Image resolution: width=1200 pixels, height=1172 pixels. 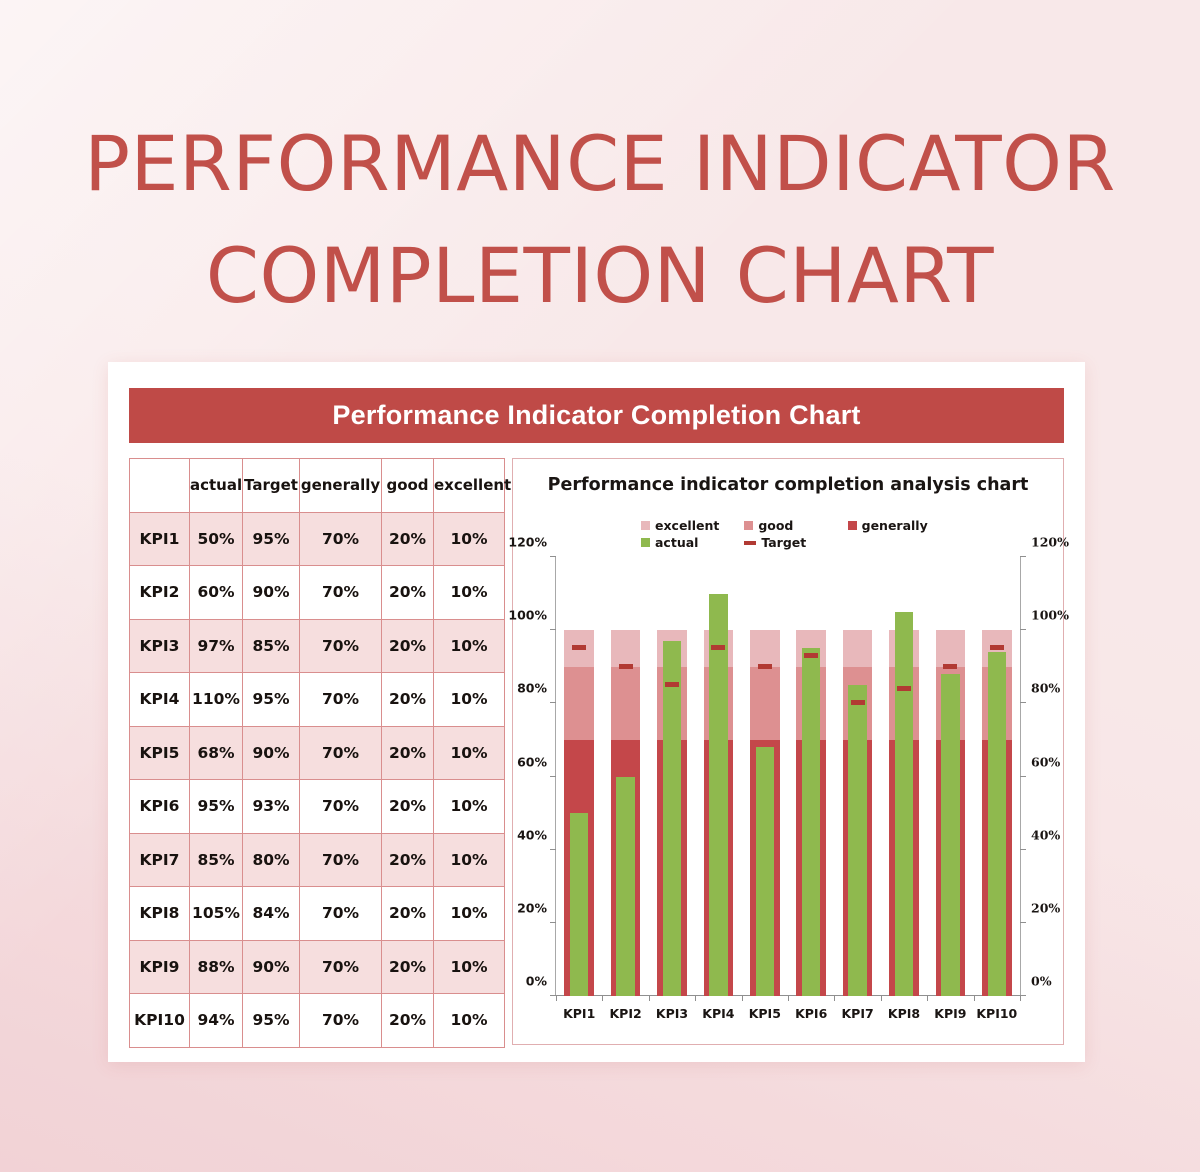 I want to click on x-axis-label-KPI6: KPI6, so click(x=811, y=1013).